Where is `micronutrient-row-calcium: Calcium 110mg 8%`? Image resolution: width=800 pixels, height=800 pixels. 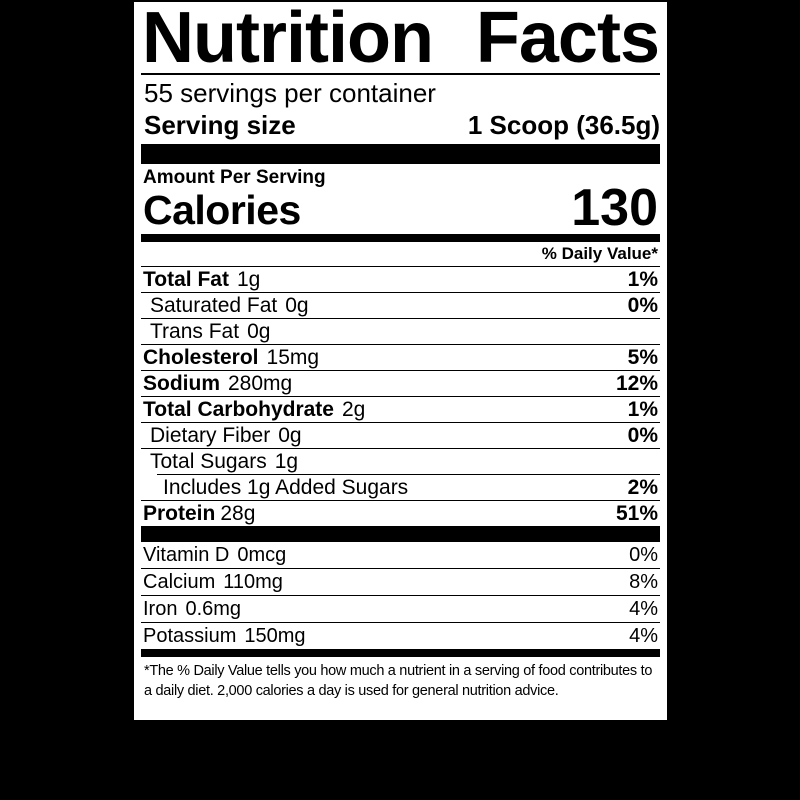
micronutrient-row-calcium: Calcium 110mg 8% is located at coordinates (400, 581).